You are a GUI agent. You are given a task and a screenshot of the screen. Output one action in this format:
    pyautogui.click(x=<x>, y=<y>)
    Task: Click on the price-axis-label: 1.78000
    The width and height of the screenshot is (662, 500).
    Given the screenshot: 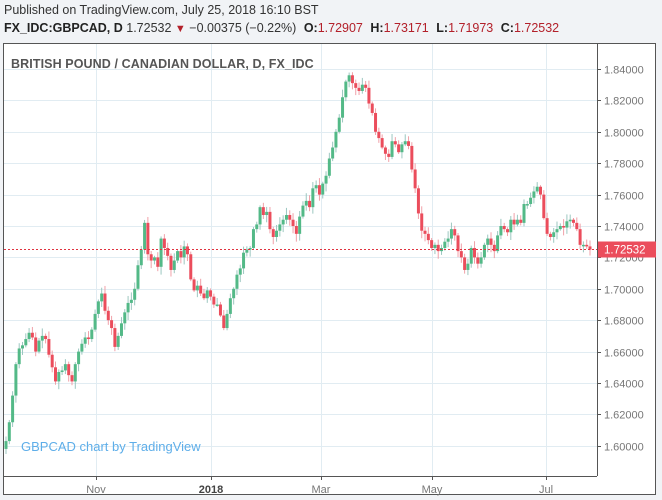 What is the action you would take?
    pyautogui.click(x=624, y=165)
    